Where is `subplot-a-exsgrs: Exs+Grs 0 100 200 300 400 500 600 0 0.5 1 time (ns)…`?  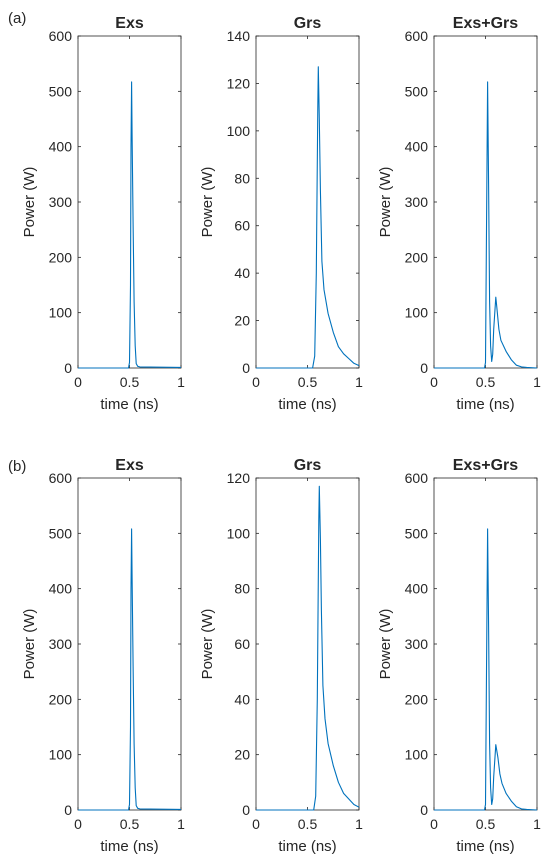 subplot-a-exsgrs: Exs+Grs 0 100 200 300 400 500 600 0 0.5 1 time (ns)… is located at coordinates (459, 214).